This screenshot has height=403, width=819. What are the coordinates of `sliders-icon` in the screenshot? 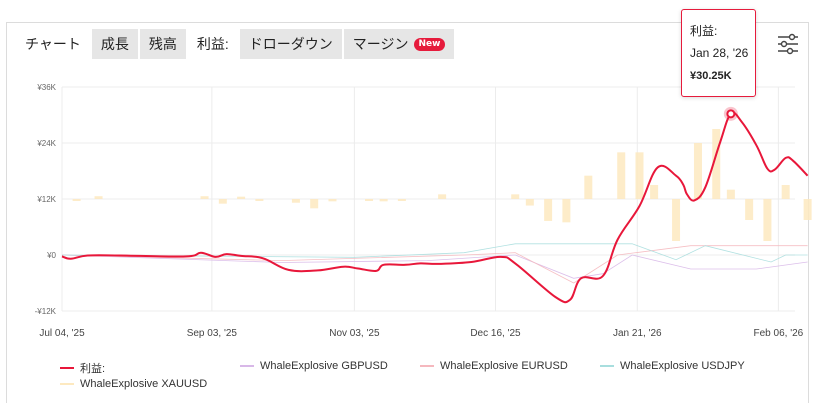 It's located at (788, 44).